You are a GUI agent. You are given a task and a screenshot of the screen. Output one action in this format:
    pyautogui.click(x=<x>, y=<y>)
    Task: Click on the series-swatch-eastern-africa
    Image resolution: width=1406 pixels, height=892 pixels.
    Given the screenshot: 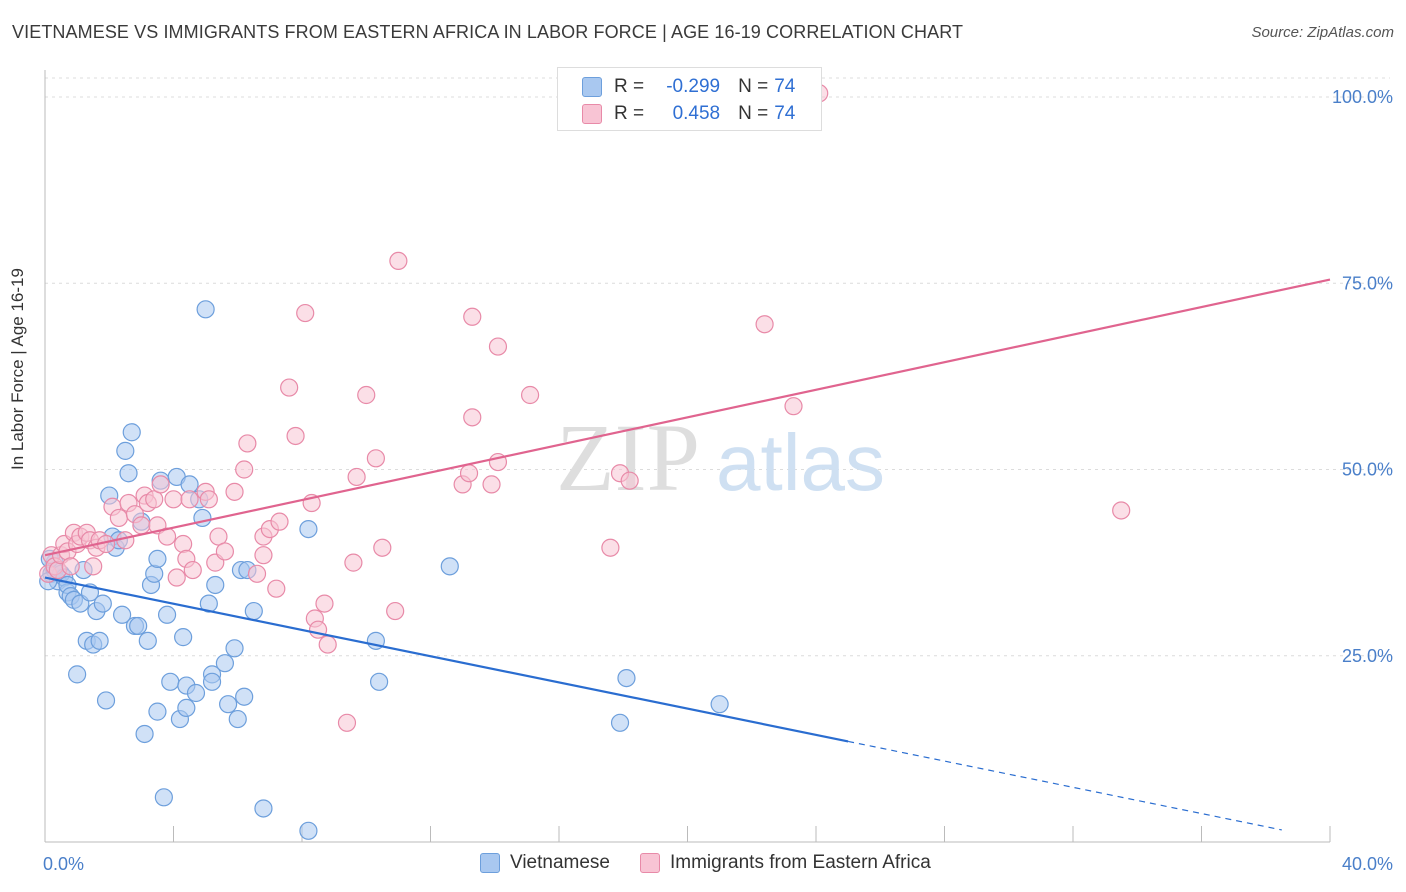 What is the action you would take?
    pyautogui.click(x=650, y=863)
    